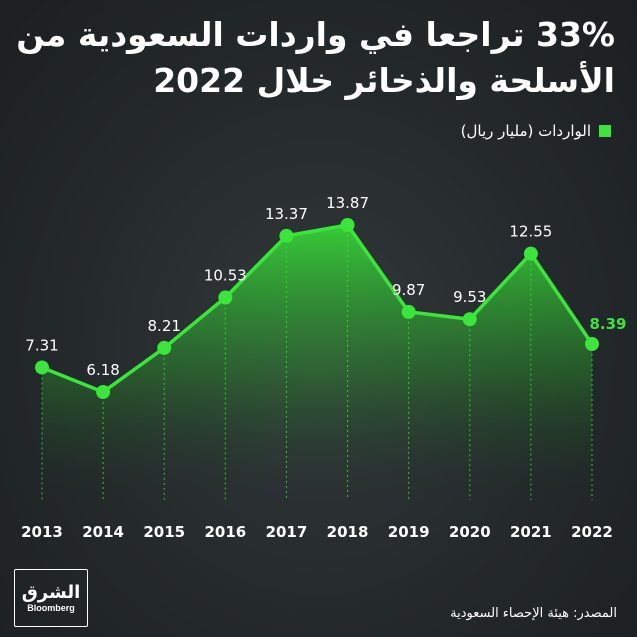  Describe the element at coordinates (103, 532) in the screenshot. I see `x-tick-label: 2014` at that location.